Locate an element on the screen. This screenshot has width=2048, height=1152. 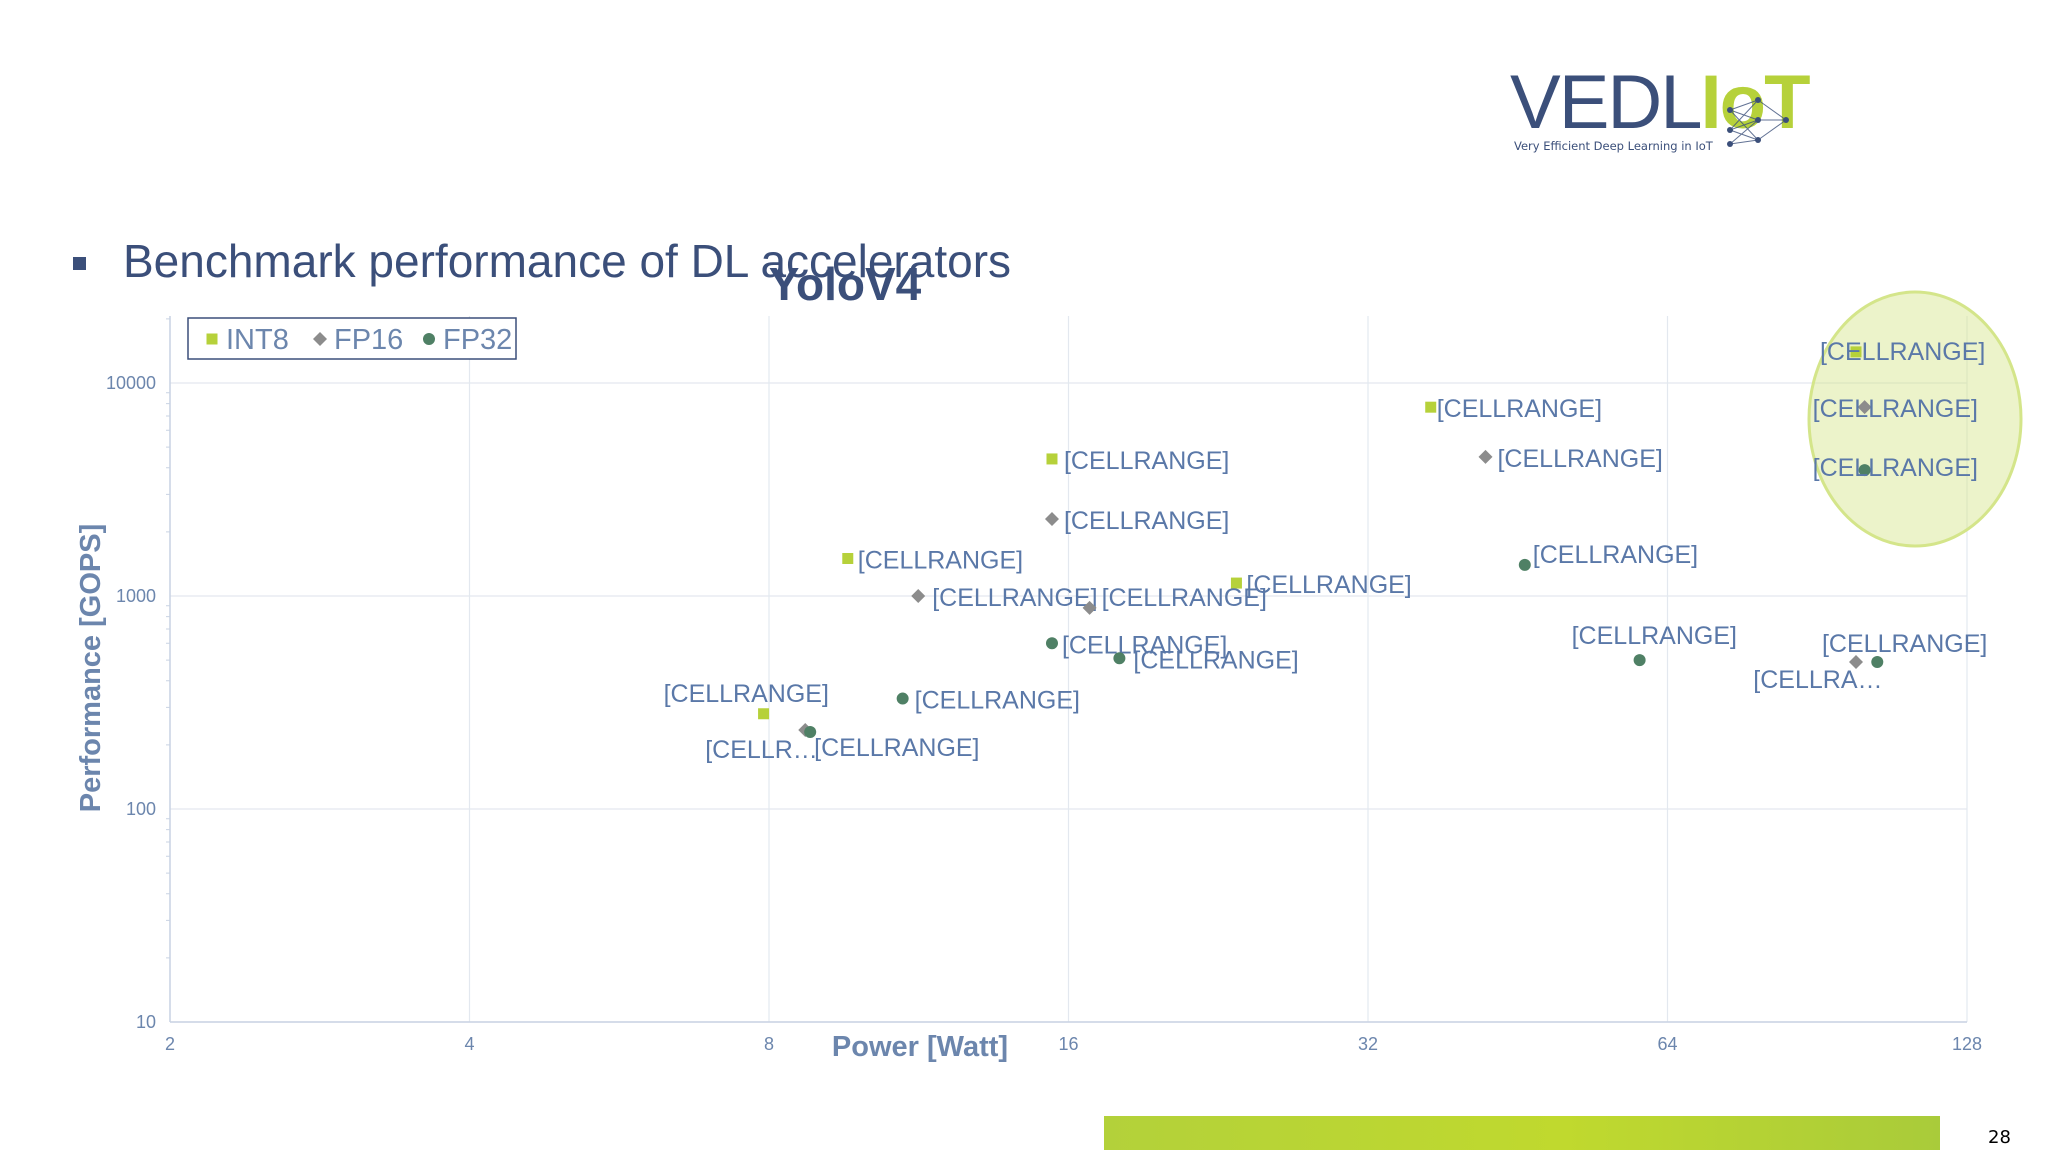
x-tick-label: 8 is located at coordinates (769, 1044).